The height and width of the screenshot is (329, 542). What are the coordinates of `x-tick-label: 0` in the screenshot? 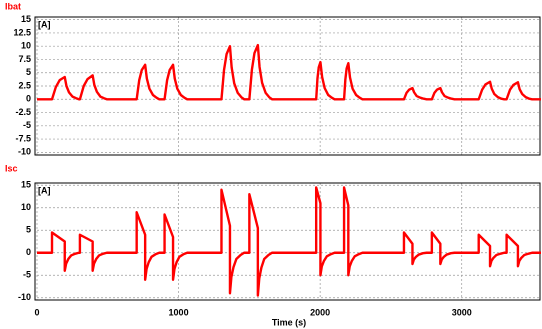 It's located at (36, 312).